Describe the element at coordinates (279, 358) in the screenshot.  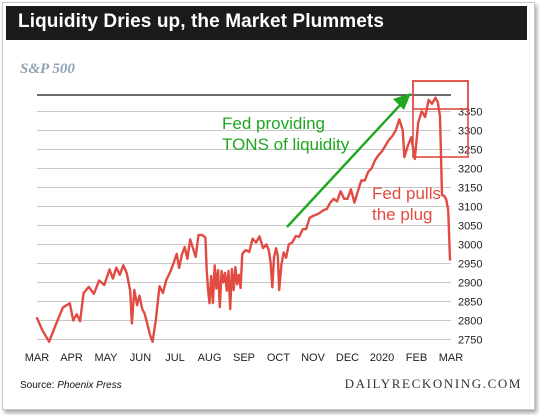
I see `x-tick-label: OCT` at that location.